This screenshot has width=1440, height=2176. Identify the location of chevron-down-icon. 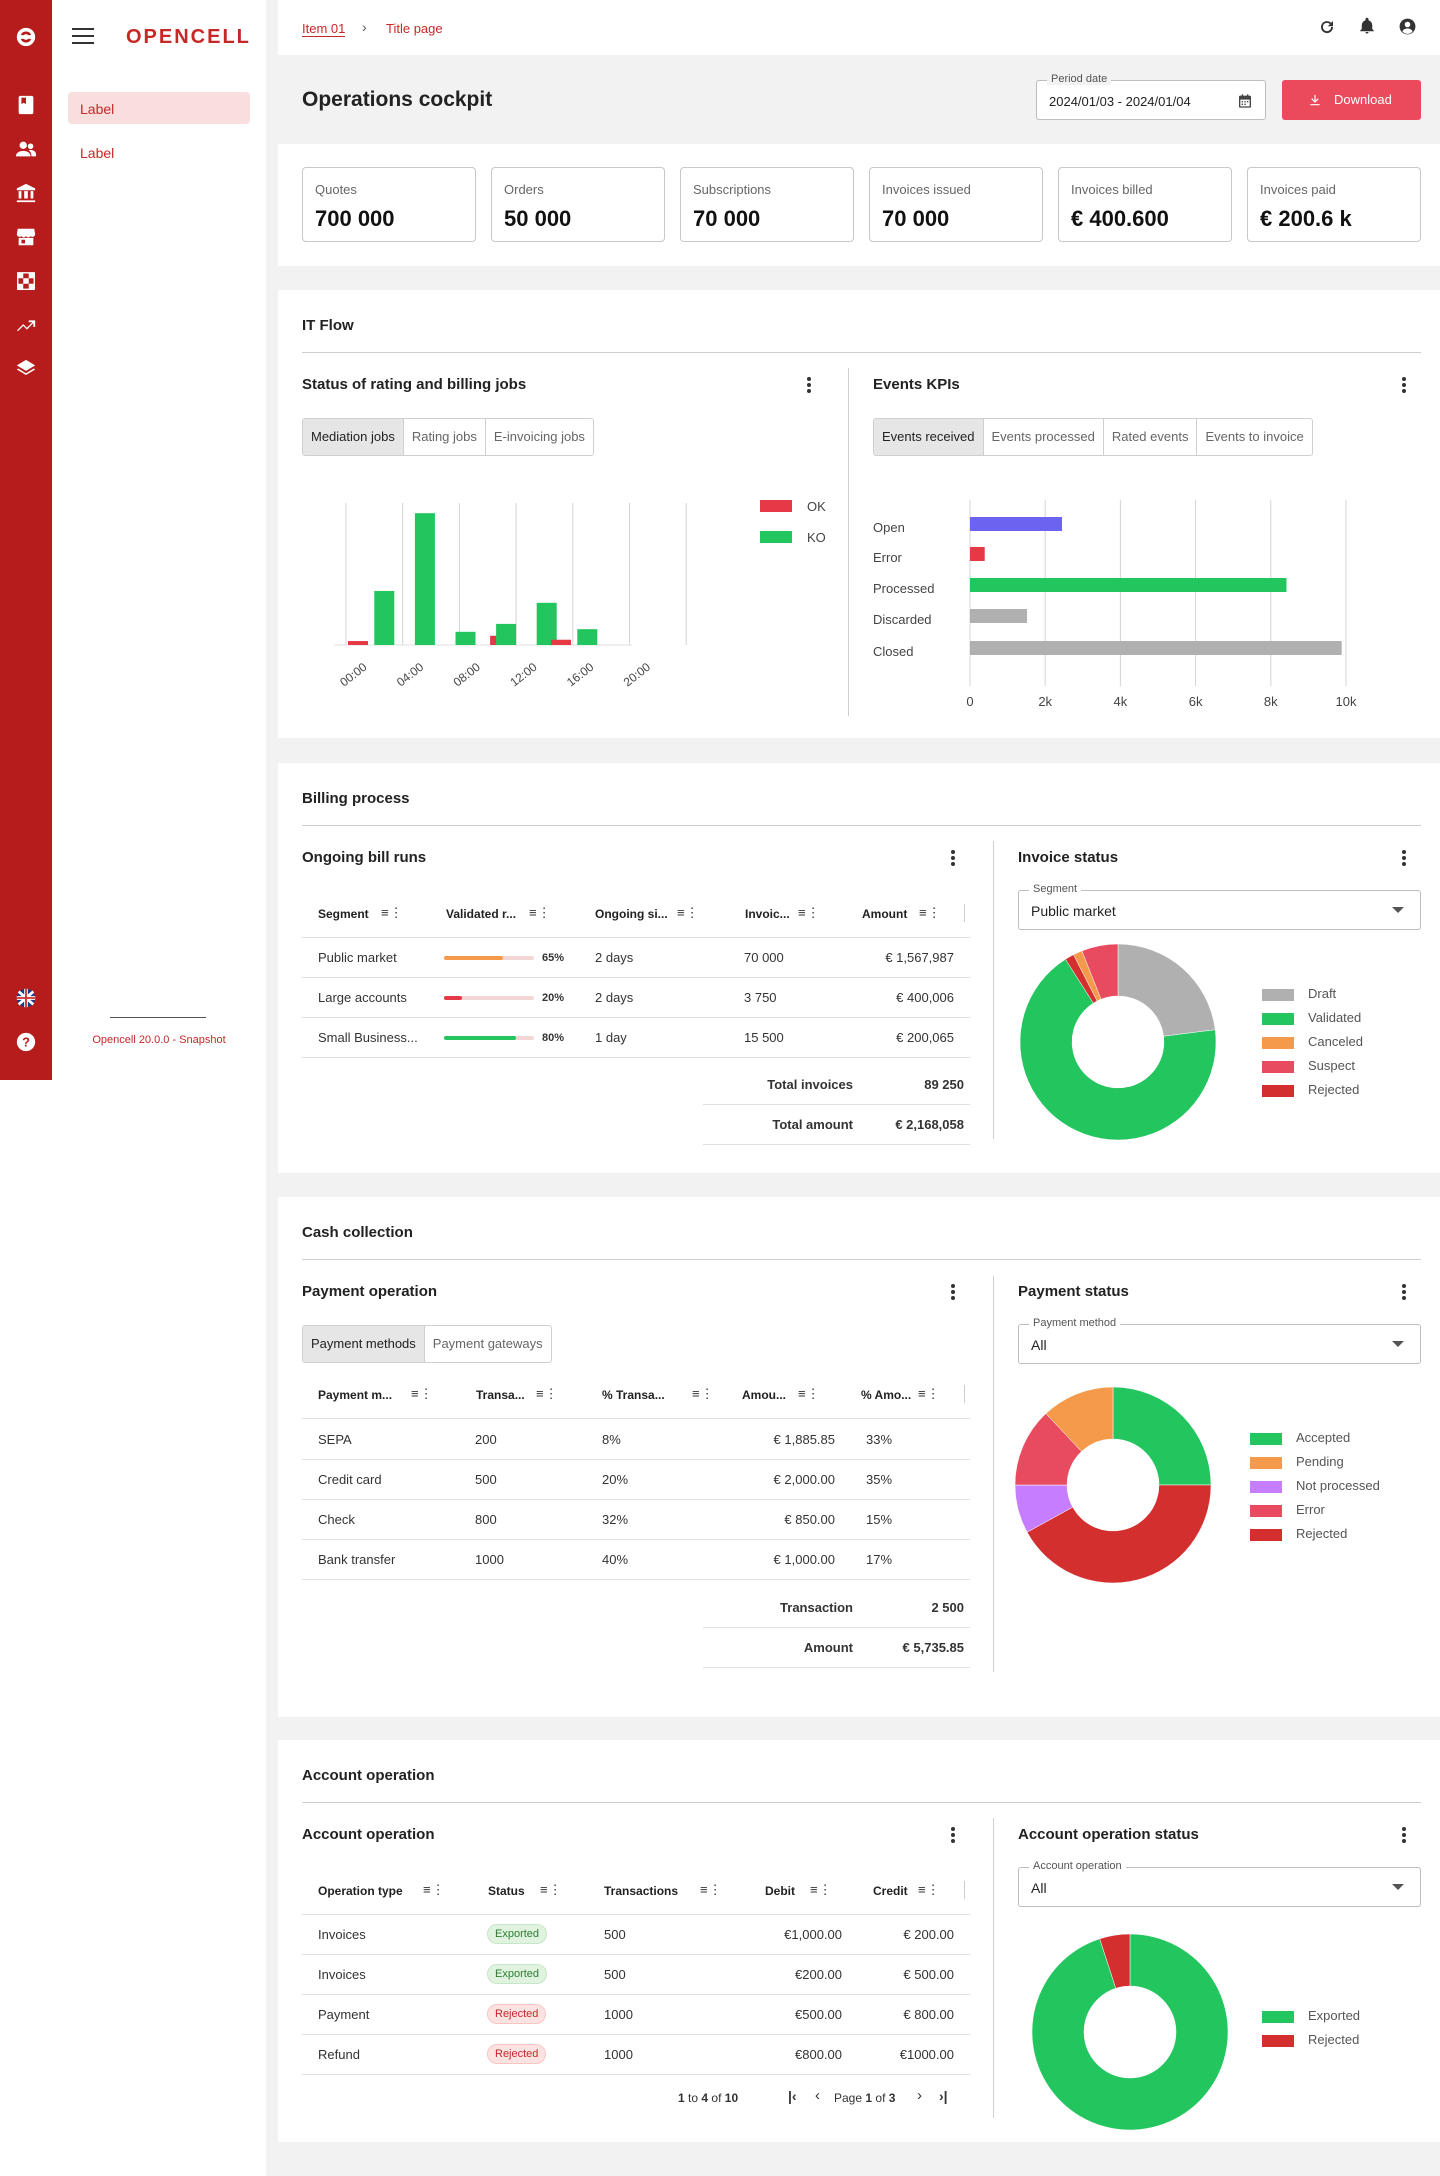
(1398, 1344).